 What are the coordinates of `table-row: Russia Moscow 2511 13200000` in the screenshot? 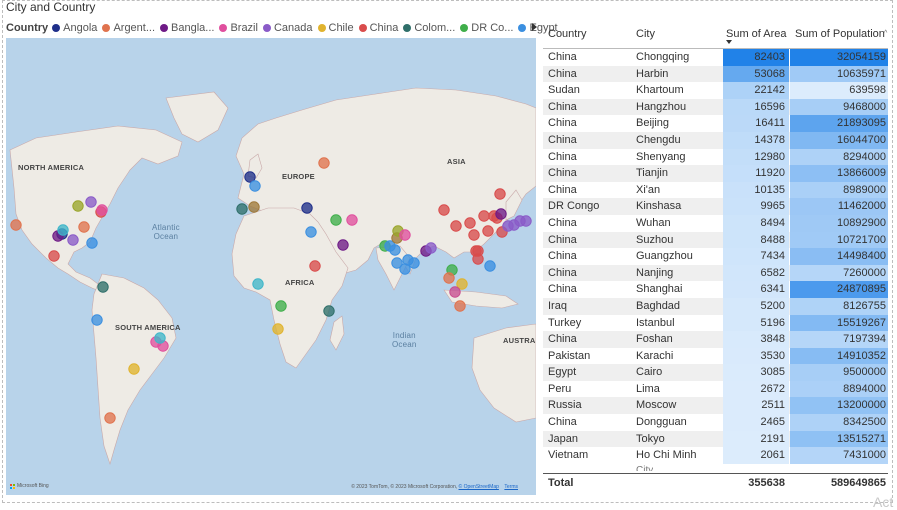 It's located at (715, 406).